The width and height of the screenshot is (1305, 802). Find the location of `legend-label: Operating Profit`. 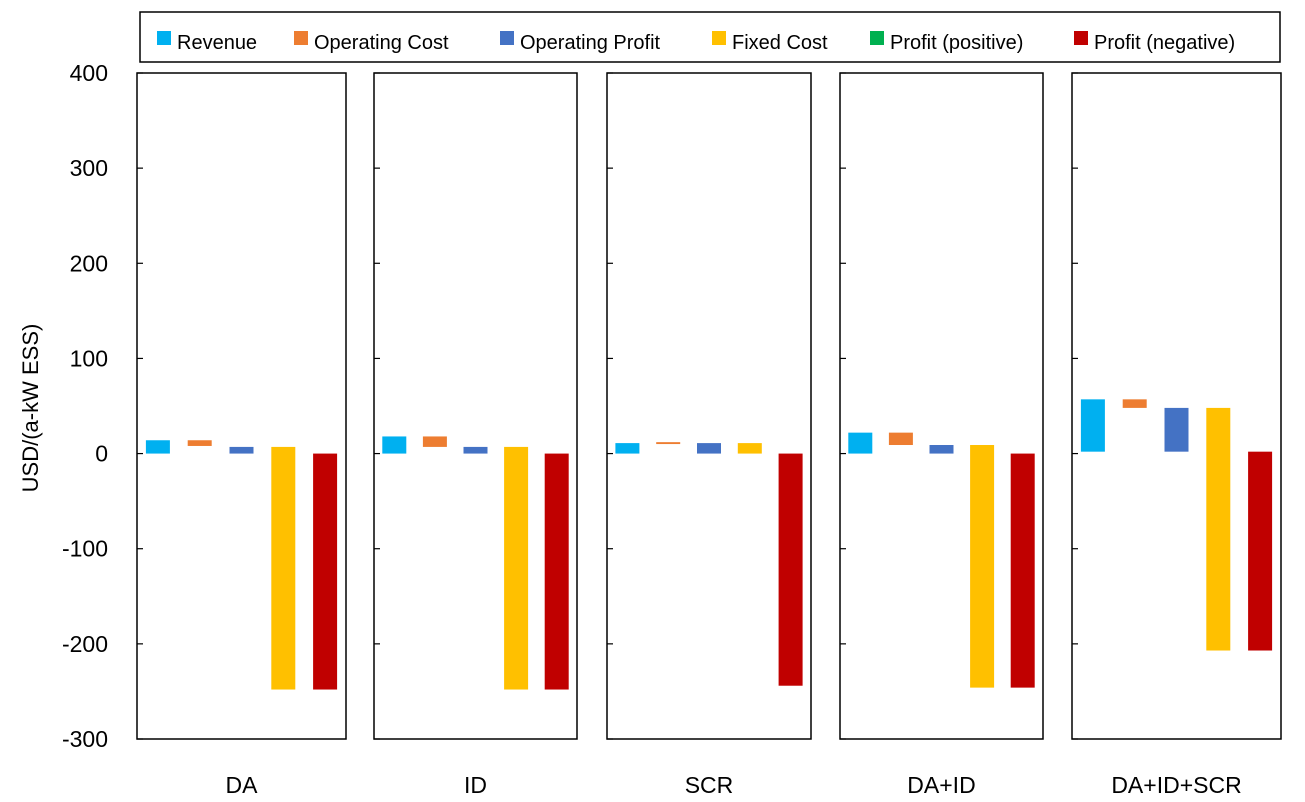

legend-label: Operating Profit is located at coordinates (590, 43).